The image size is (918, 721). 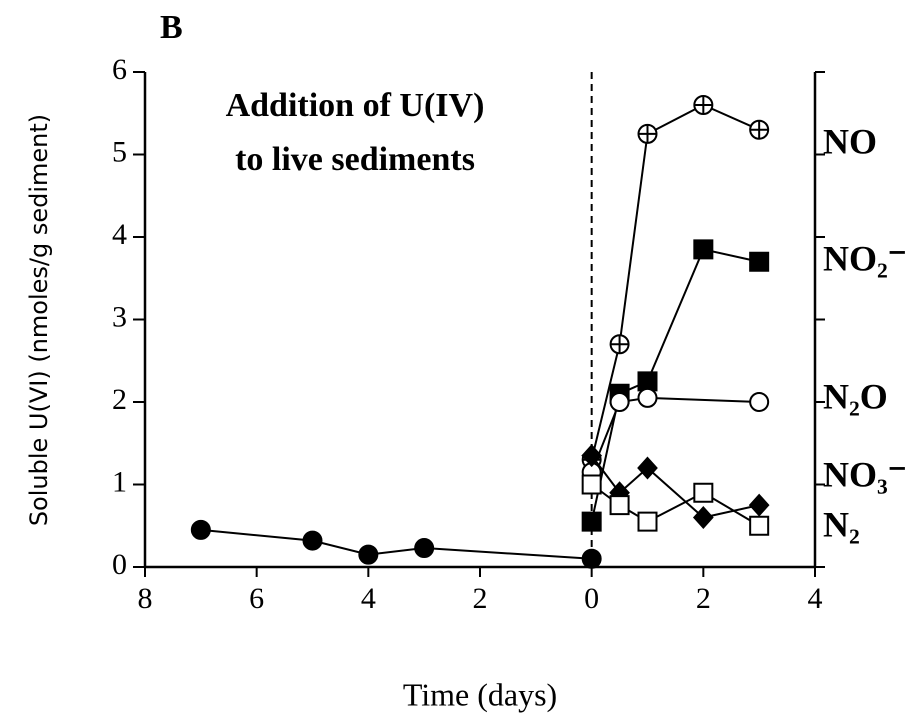 What do you see at coordinates (39, 320) in the screenshot?
I see `y-axis-label: Soluble U(VI) (nmoles/g sediment)` at bounding box center [39, 320].